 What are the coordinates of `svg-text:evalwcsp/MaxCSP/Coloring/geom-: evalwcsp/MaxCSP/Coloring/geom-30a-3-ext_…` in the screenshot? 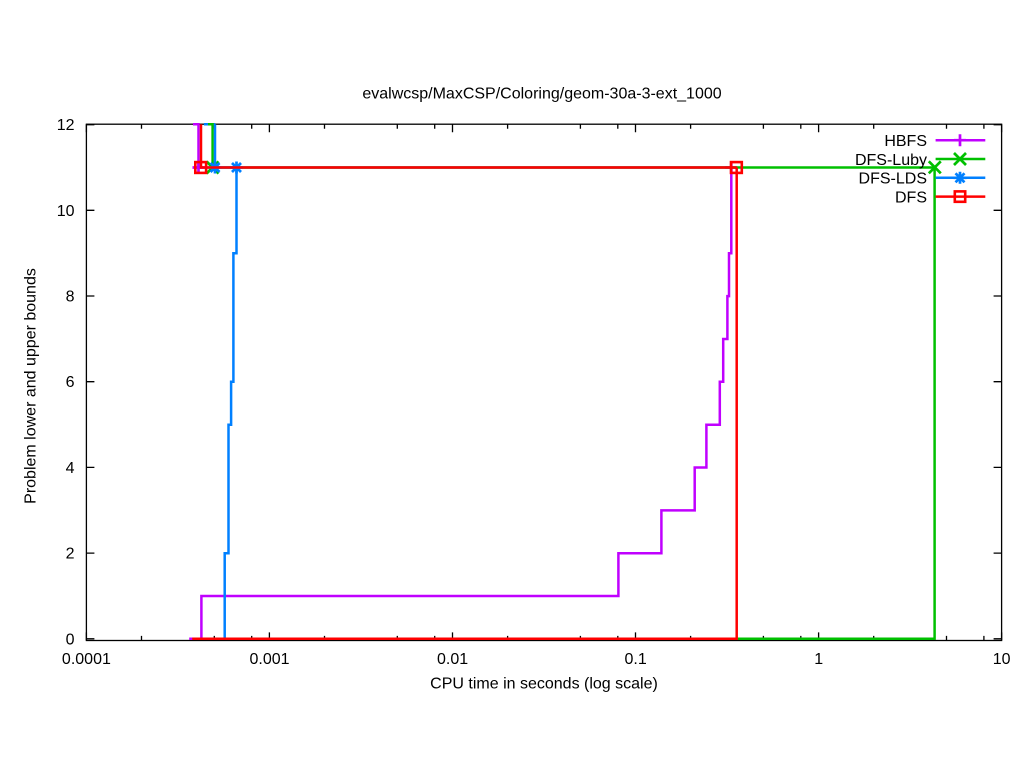 It's located at (541, 94).